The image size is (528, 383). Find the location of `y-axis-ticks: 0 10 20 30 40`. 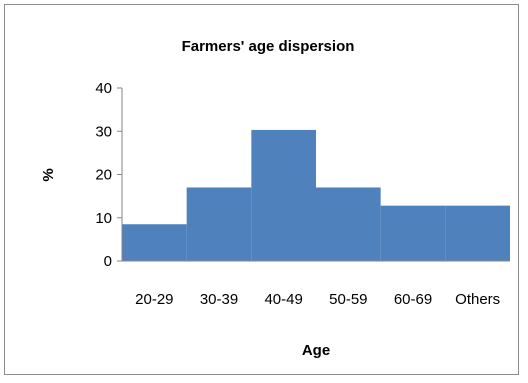

y-axis-ticks: 0 10 20 30 40 is located at coordinates (108, 175).